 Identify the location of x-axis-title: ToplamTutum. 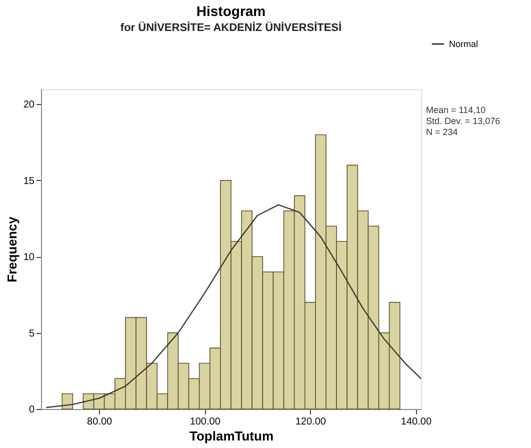
(231, 436).